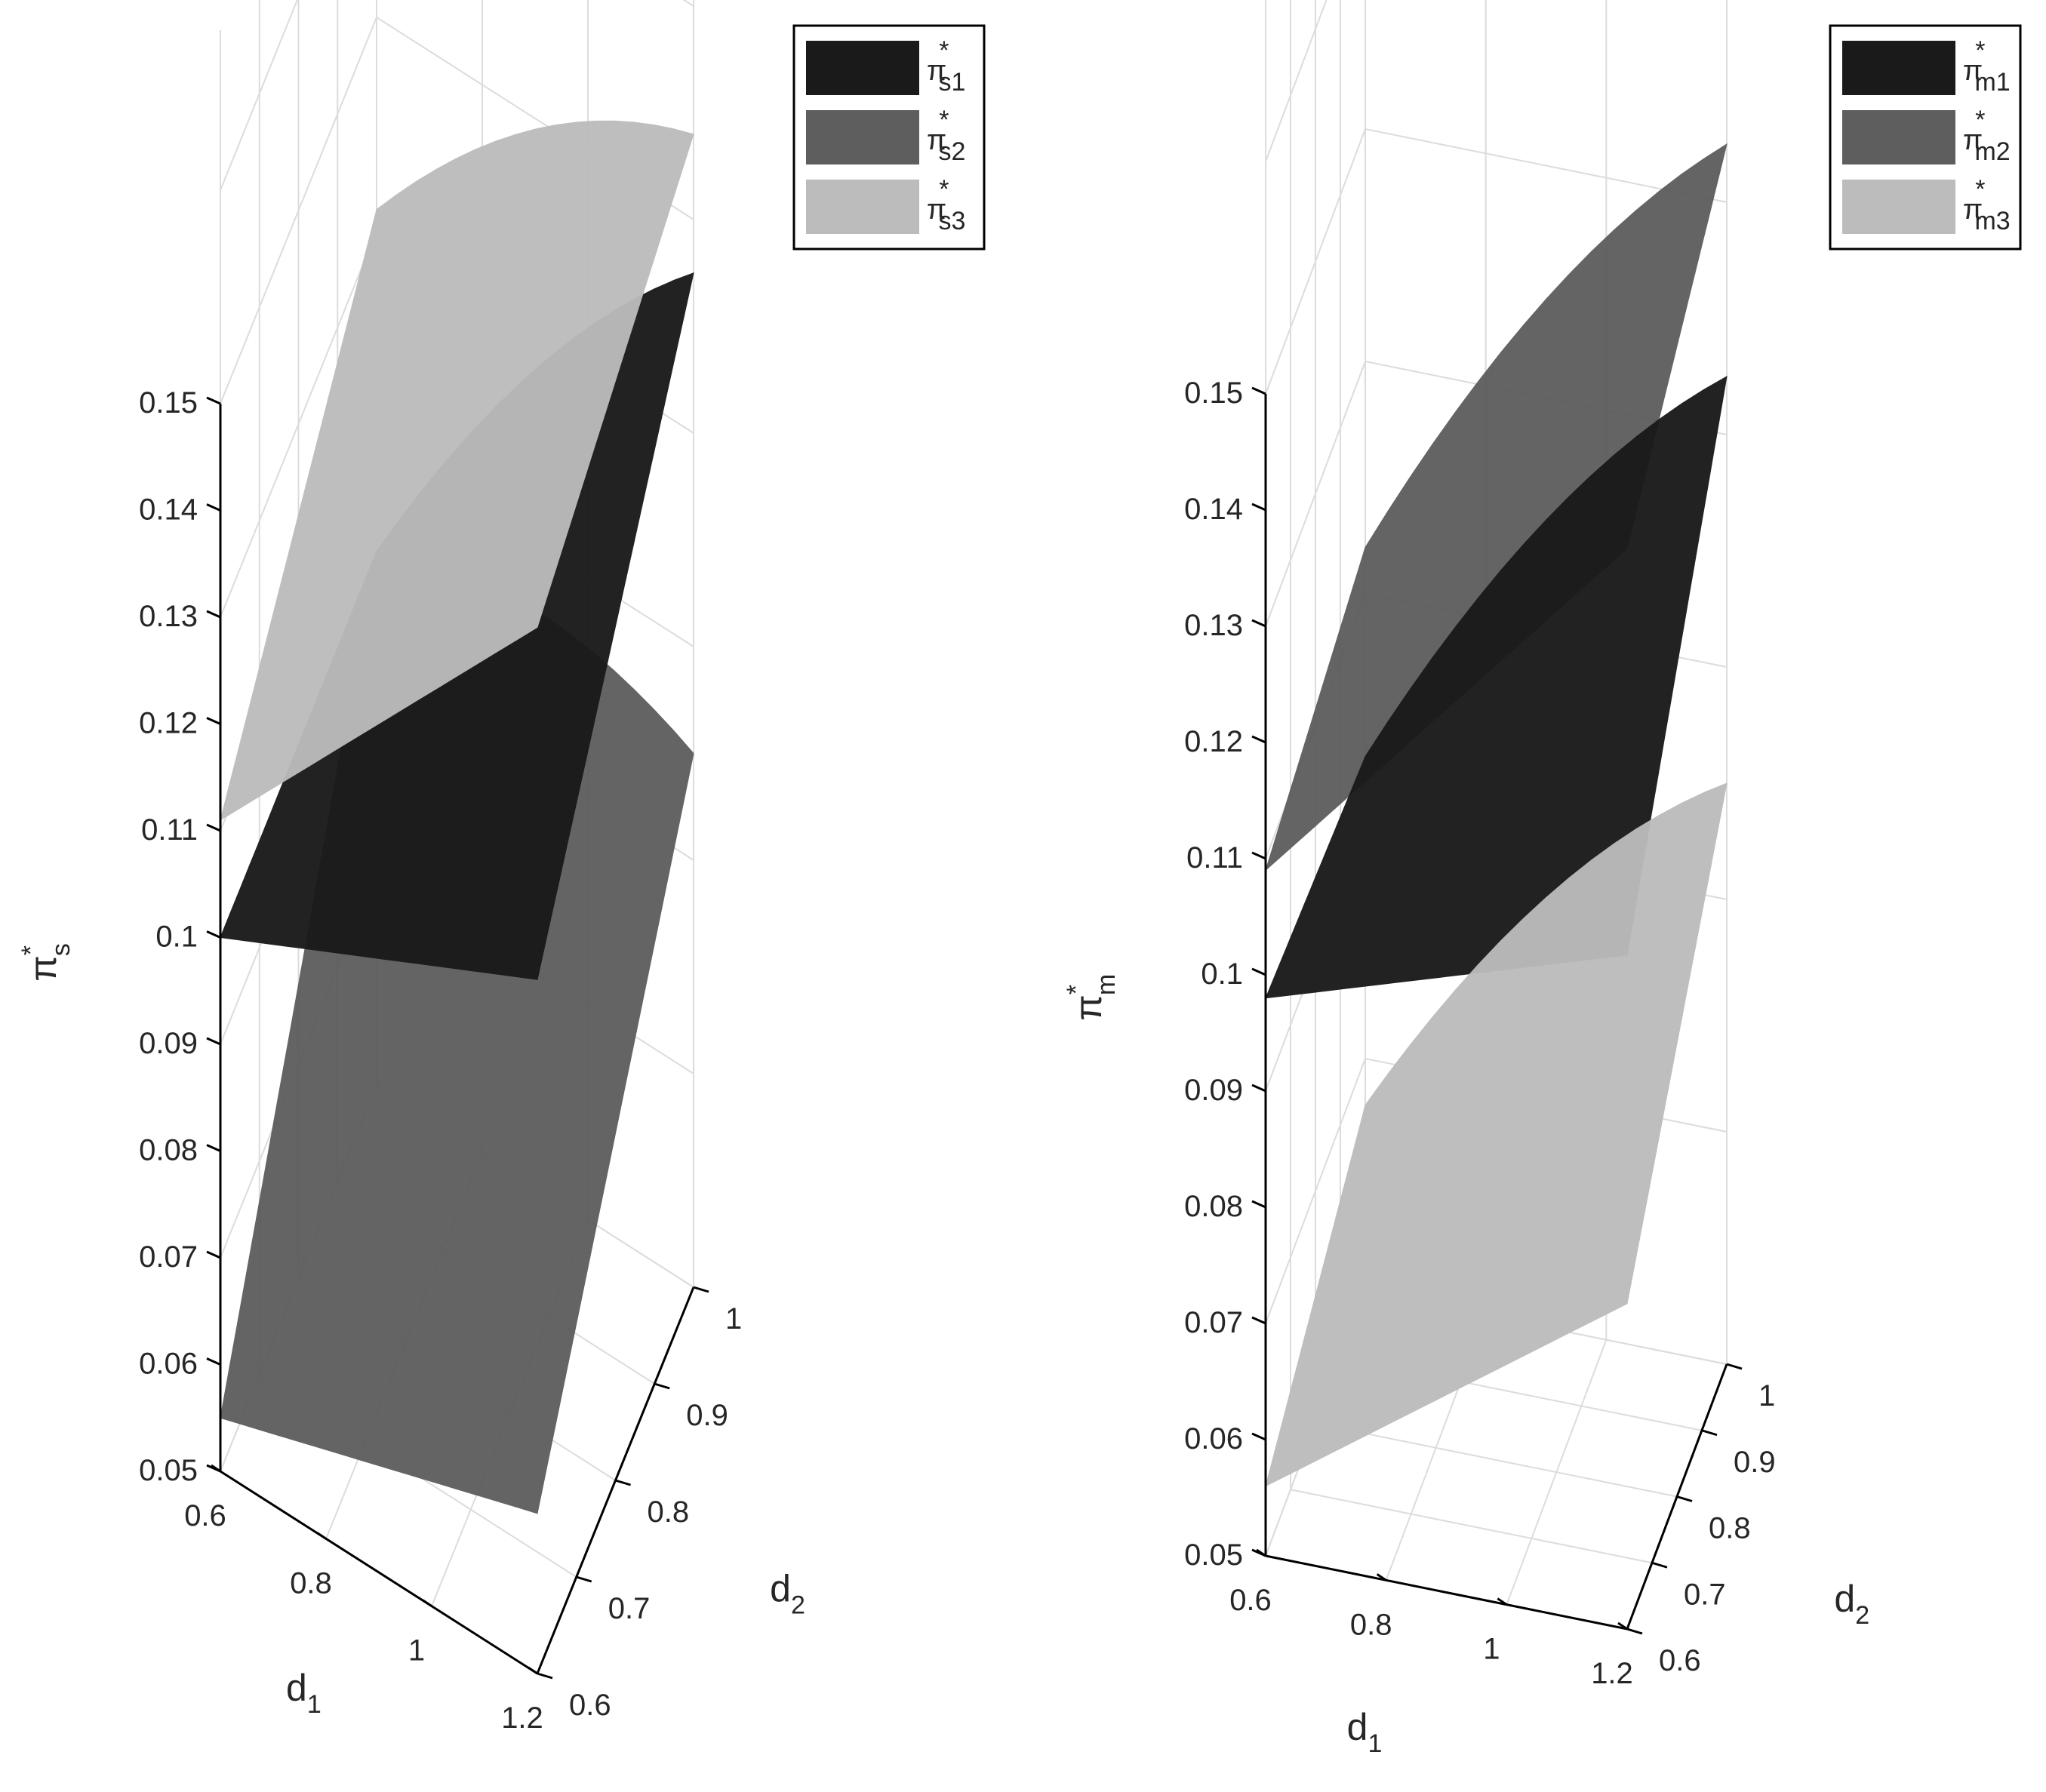 This screenshot has width=2046, height=1792. I want to click on z-axis-label-sup: *, so click(1076, 989).